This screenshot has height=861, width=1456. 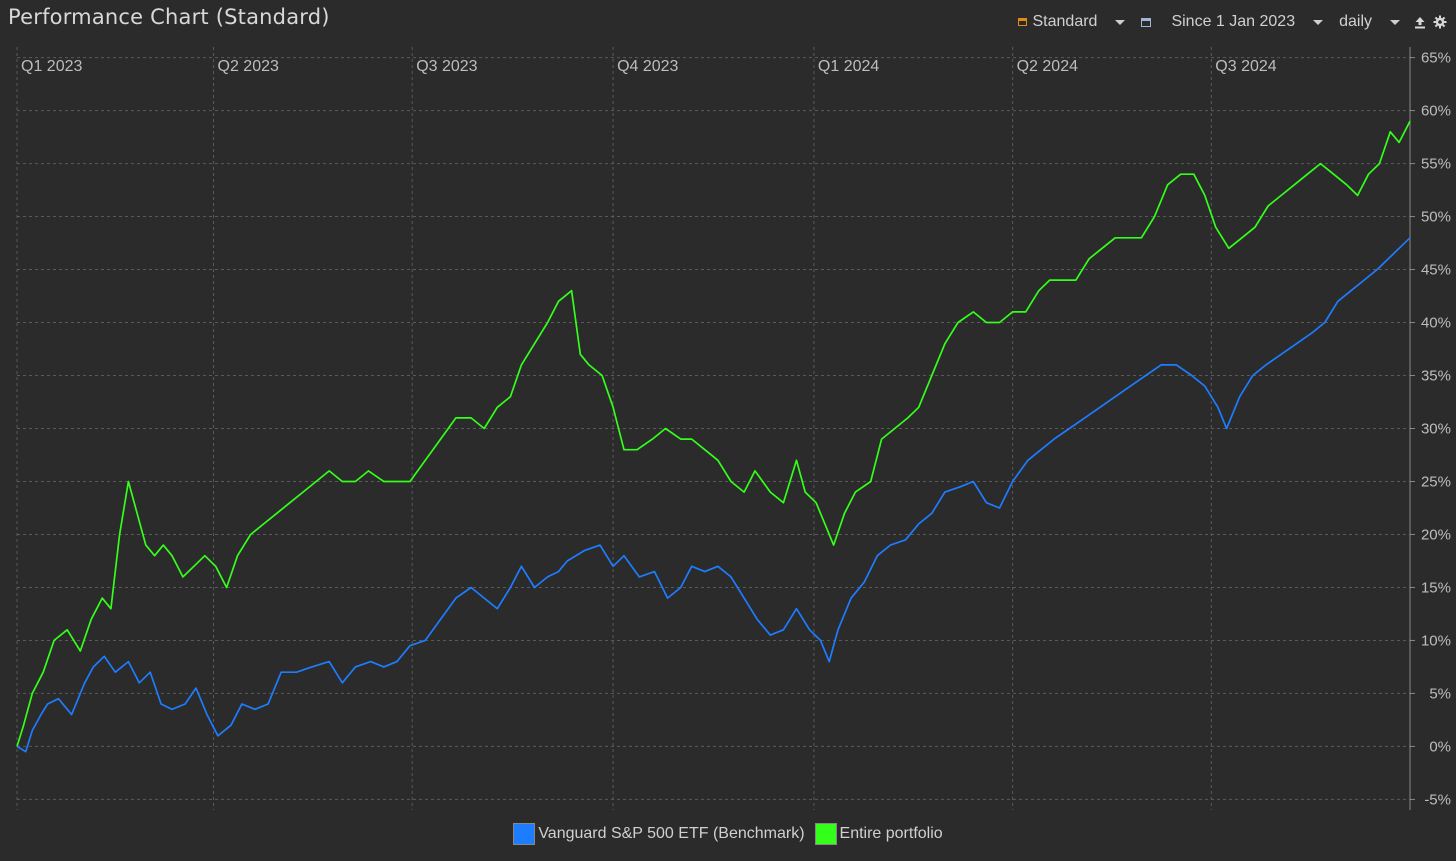 I want to click on y-tick-label: 55%, so click(x=1436, y=164).